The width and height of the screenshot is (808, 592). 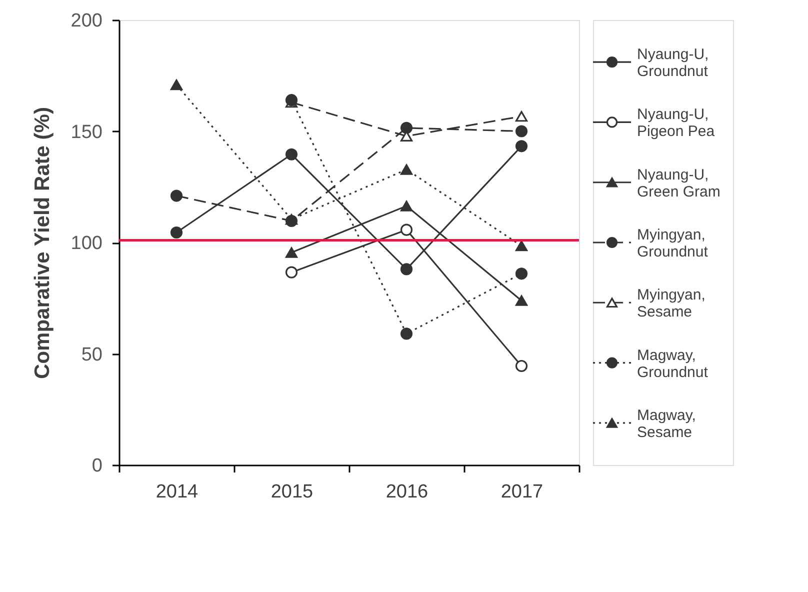 What do you see at coordinates (86, 243) in the screenshot?
I see `y-tick-label: 100` at bounding box center [86, 243].